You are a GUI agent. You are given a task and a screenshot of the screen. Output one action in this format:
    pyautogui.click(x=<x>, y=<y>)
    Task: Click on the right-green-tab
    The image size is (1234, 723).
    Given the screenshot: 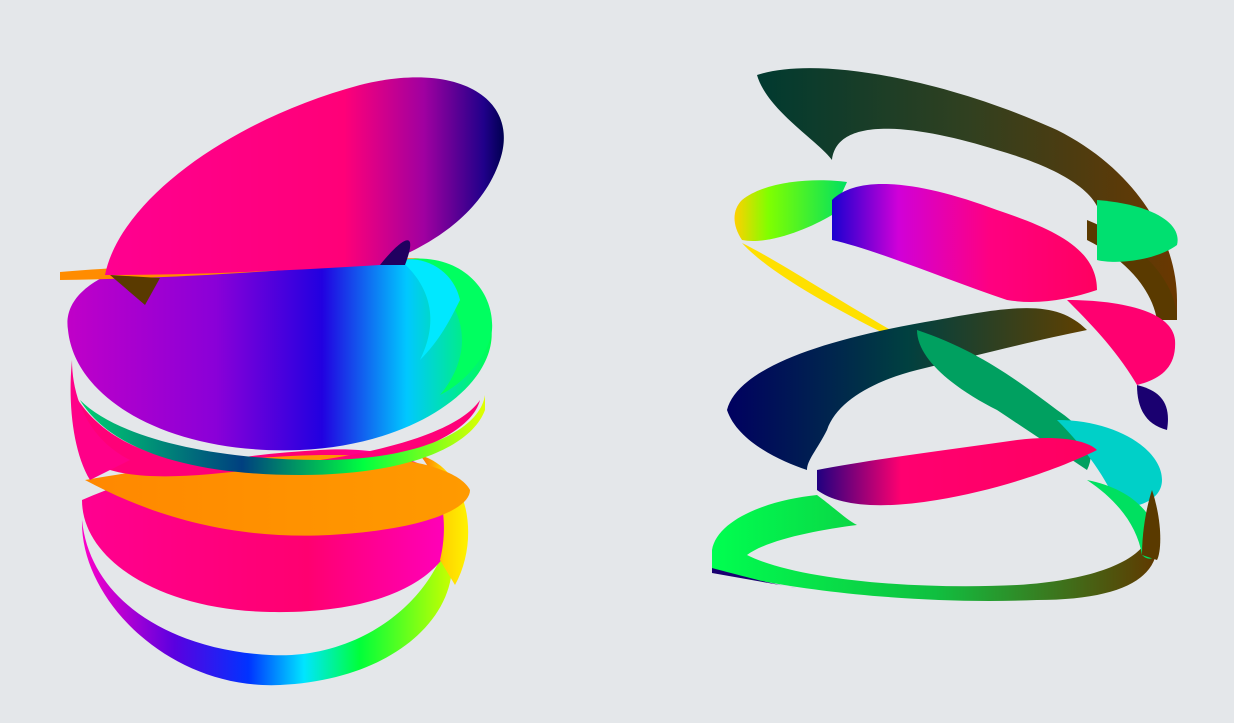 What is the action you would take?
    pyautogui.click(x=1137, y=231)
    